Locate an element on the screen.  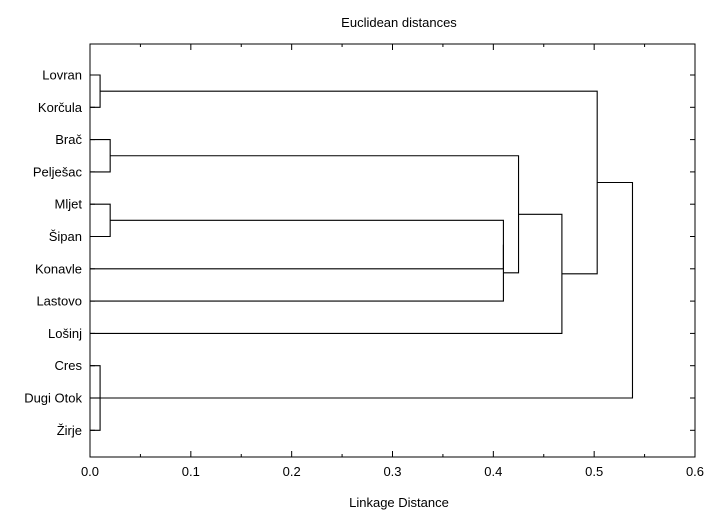
leaf-label: Mljet is located at coordinates (69, 204).